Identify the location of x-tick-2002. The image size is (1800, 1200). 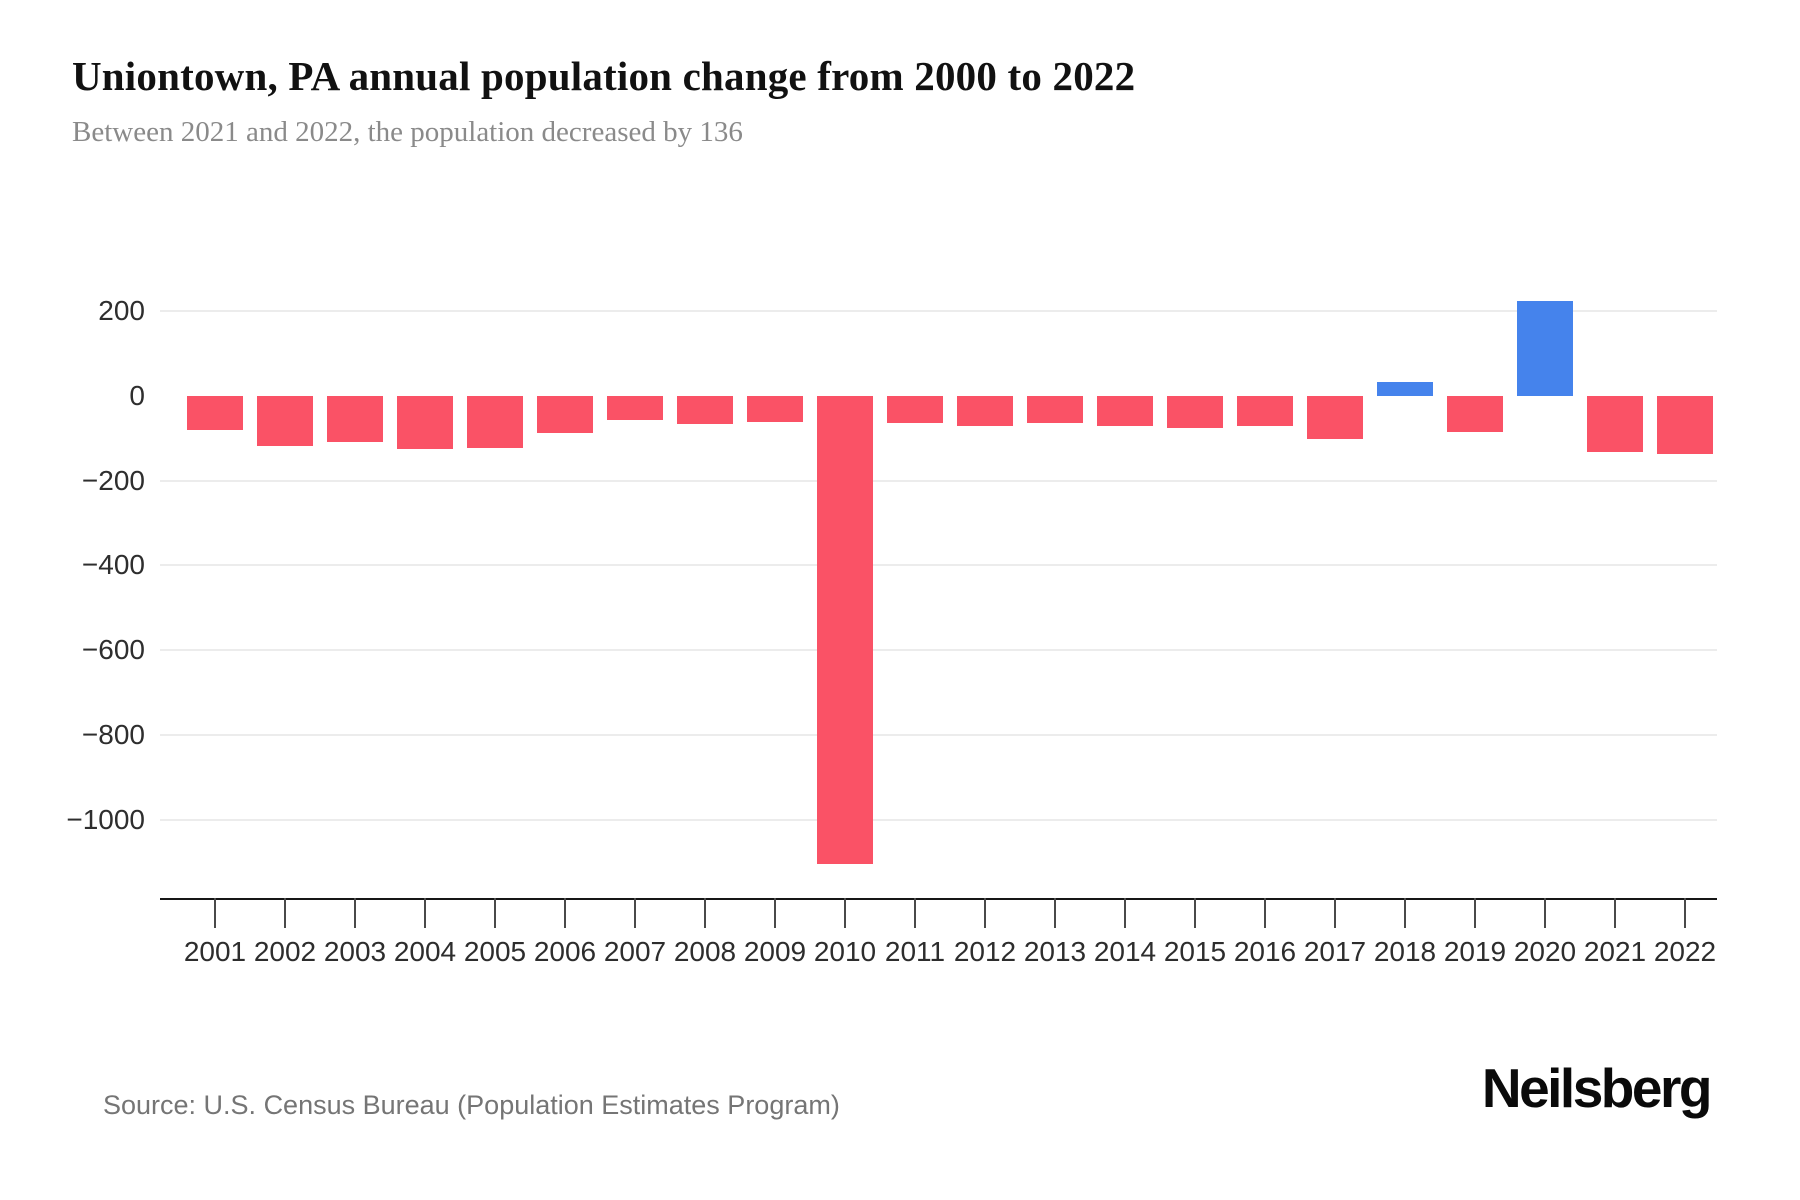
(285, 913).